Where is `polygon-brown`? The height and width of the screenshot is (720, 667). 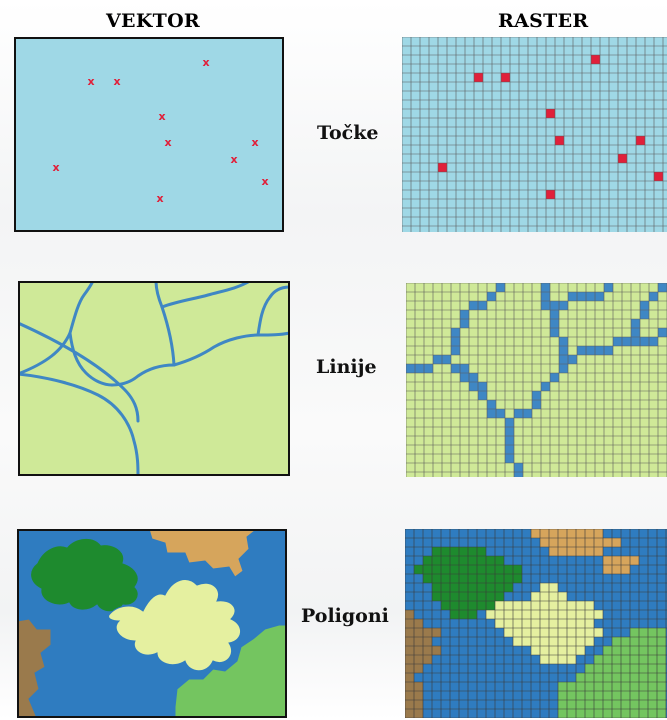
polygon-brown is located at coordinates (35, 667).